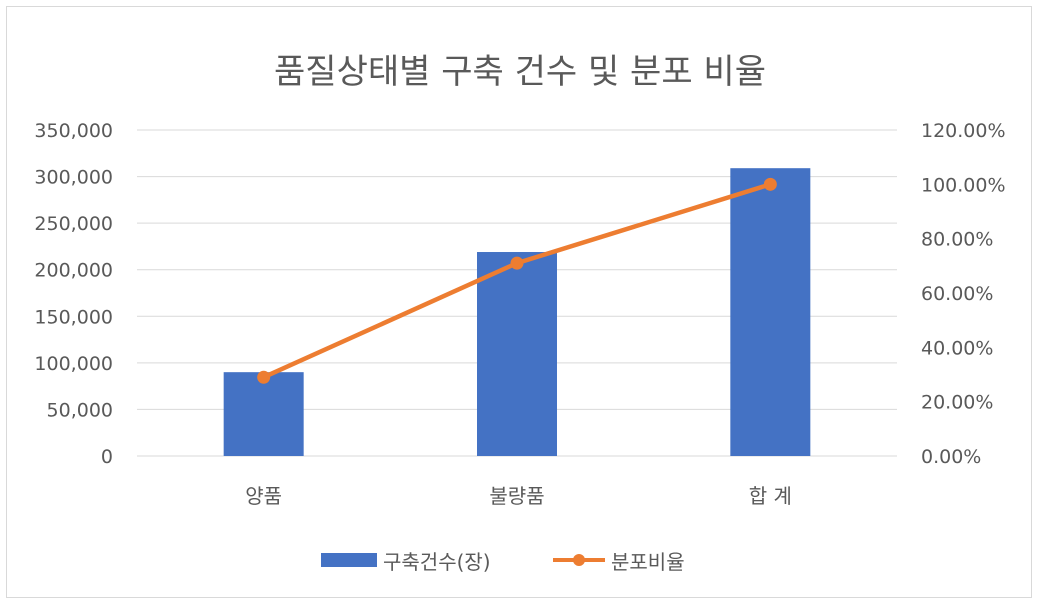  I want to click on category-label: 불량품, so click(516, 496).